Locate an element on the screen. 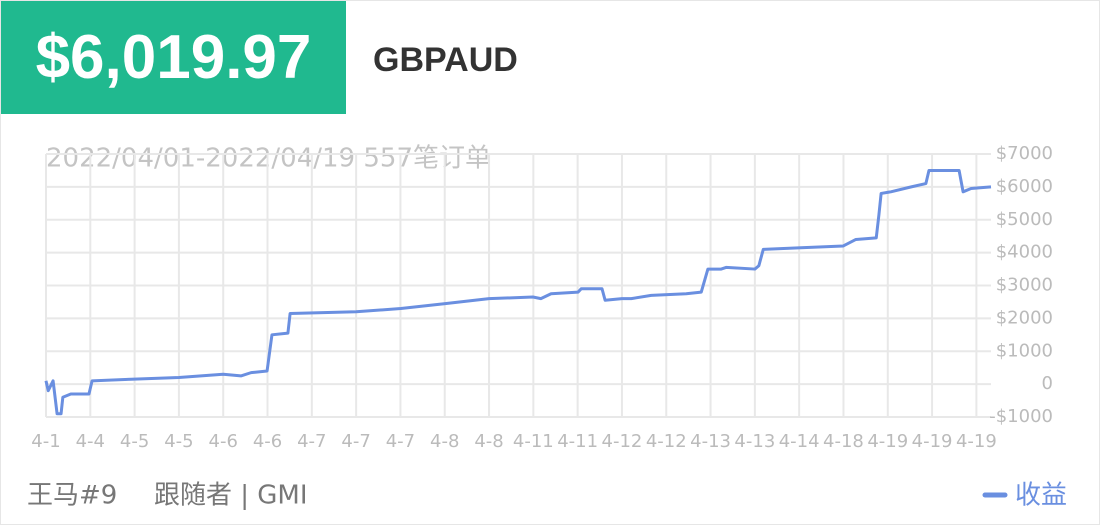  y-tick-label: $3000 is located at coordinates (1024, 285).